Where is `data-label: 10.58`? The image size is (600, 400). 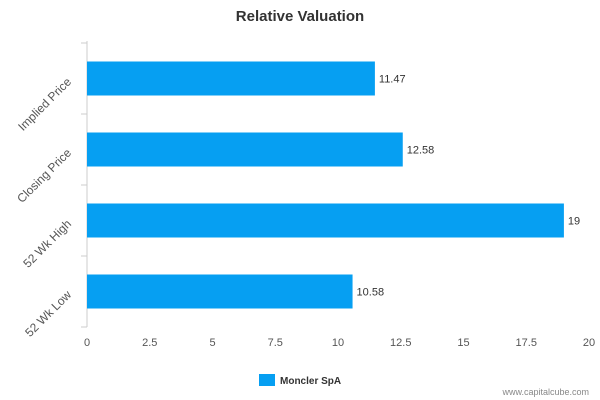 data-label: 10.58 is located at coordinates (371, 293).